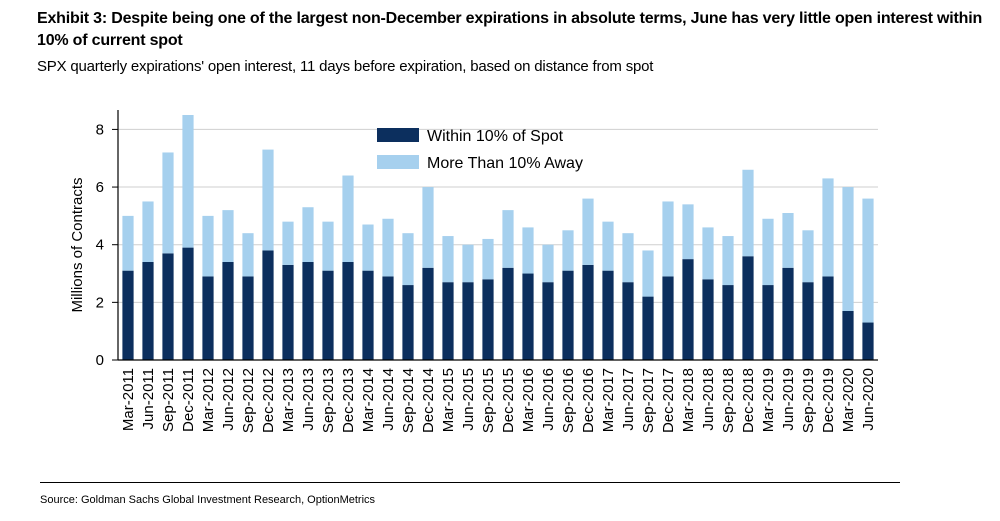 The image size is (1000, 521). I want to click on bar-away-Mar-2013, so click(288, 243).